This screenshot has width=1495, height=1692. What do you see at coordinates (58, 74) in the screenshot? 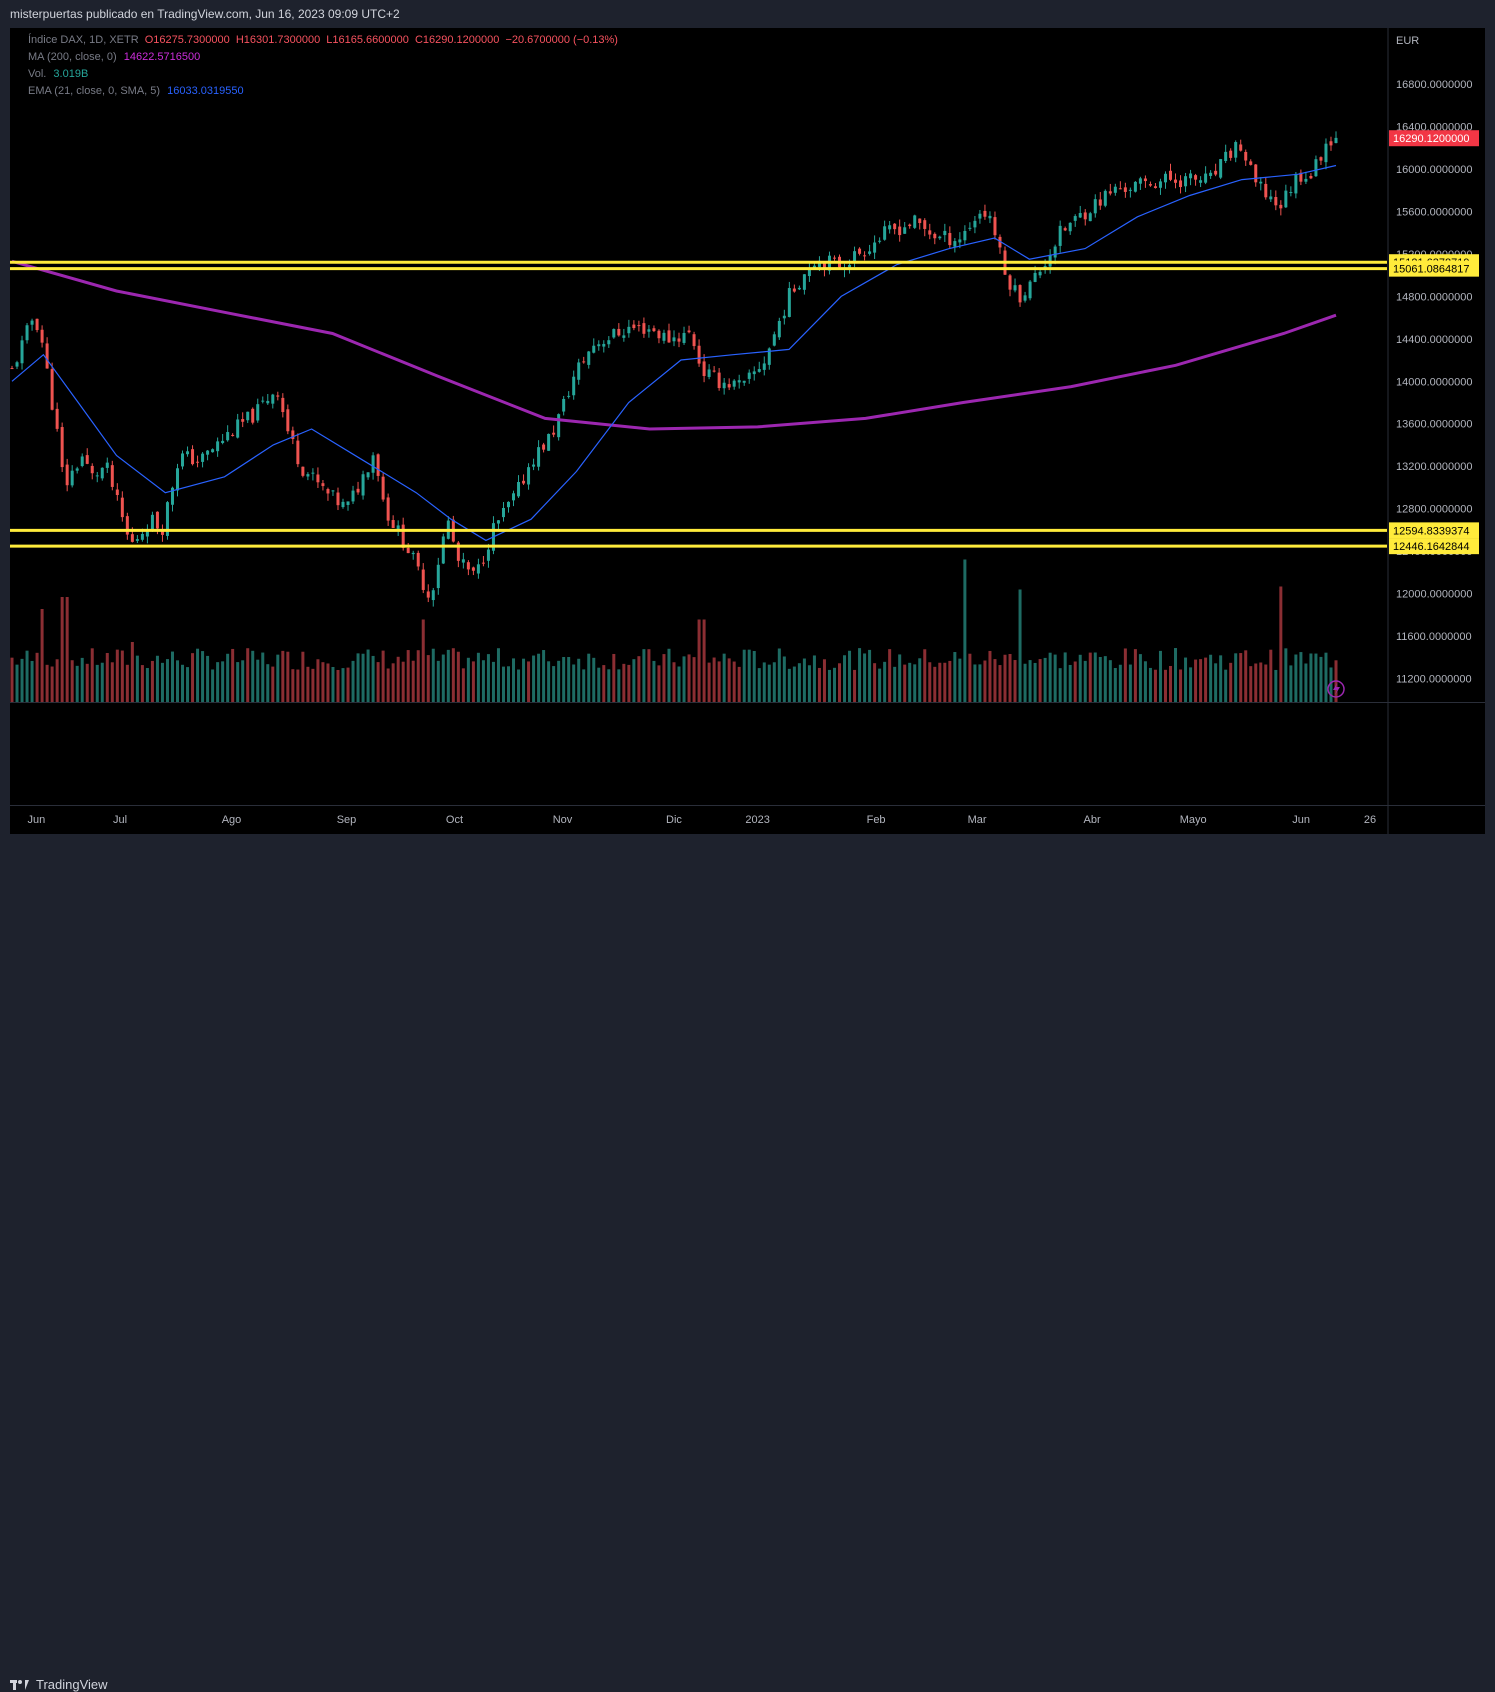
I see `vol-legend: Vol. 3.019B` at bounding box center [58, 74].